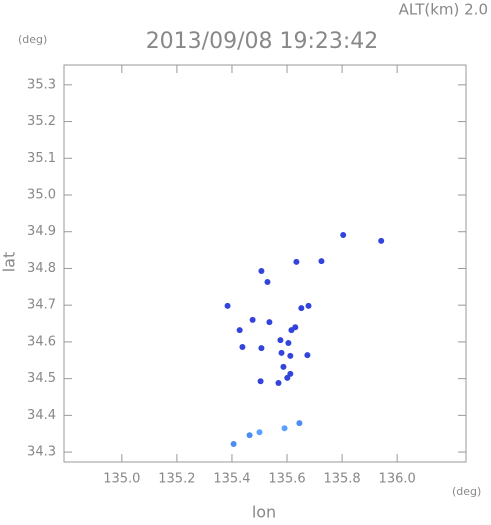 The image size is (491, 525). Describe the element at coordinates (41, 415) in the screenshot. I see `y-tick-label: 34.4` at that location.